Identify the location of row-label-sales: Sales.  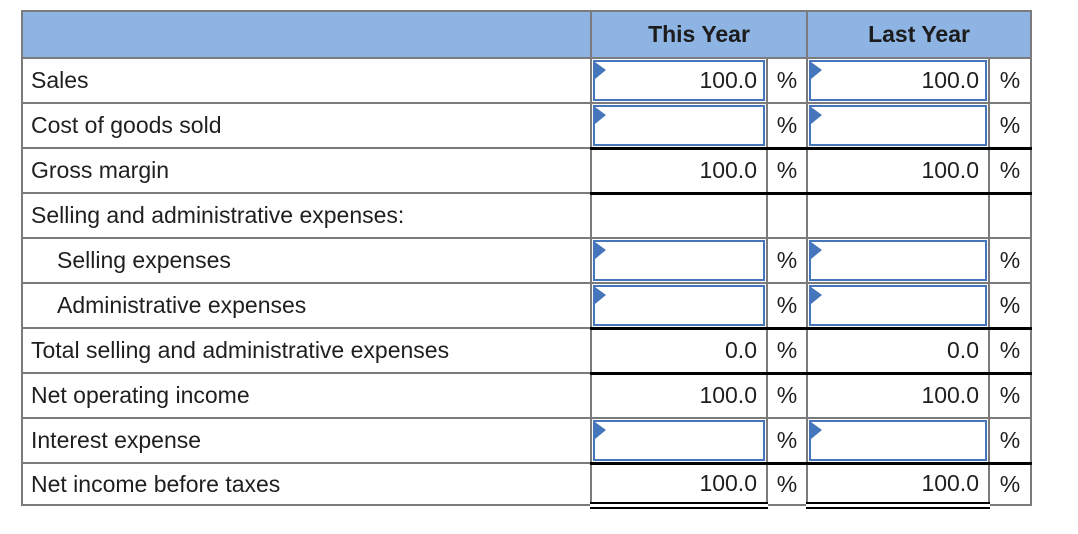
(306, 80).